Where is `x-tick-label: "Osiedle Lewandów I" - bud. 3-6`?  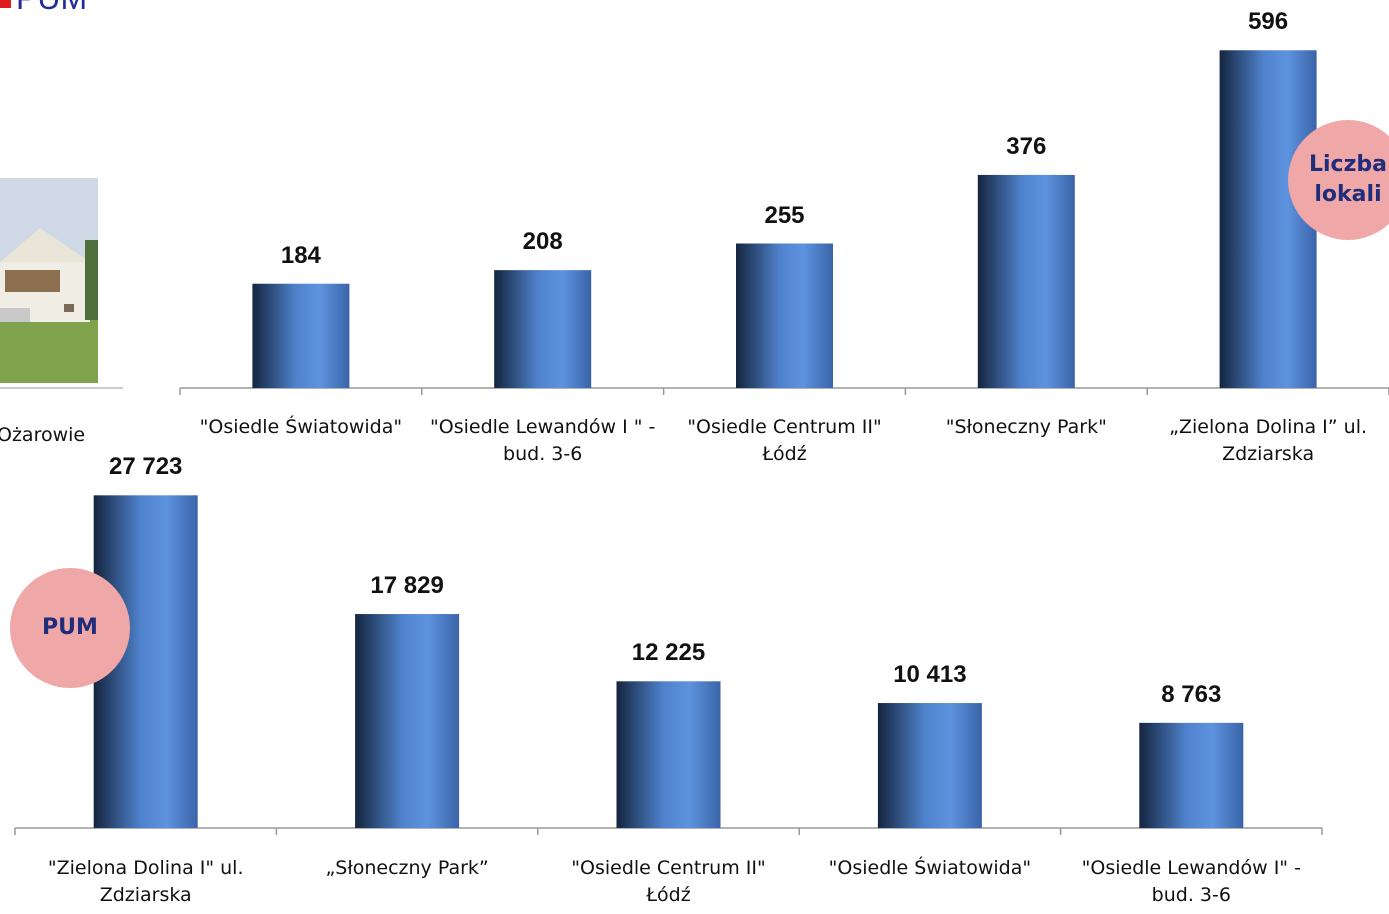
x-tick-label: "Osiedle Lewandów I" - bud. 3-6 is located at coordinates (1191, 881).